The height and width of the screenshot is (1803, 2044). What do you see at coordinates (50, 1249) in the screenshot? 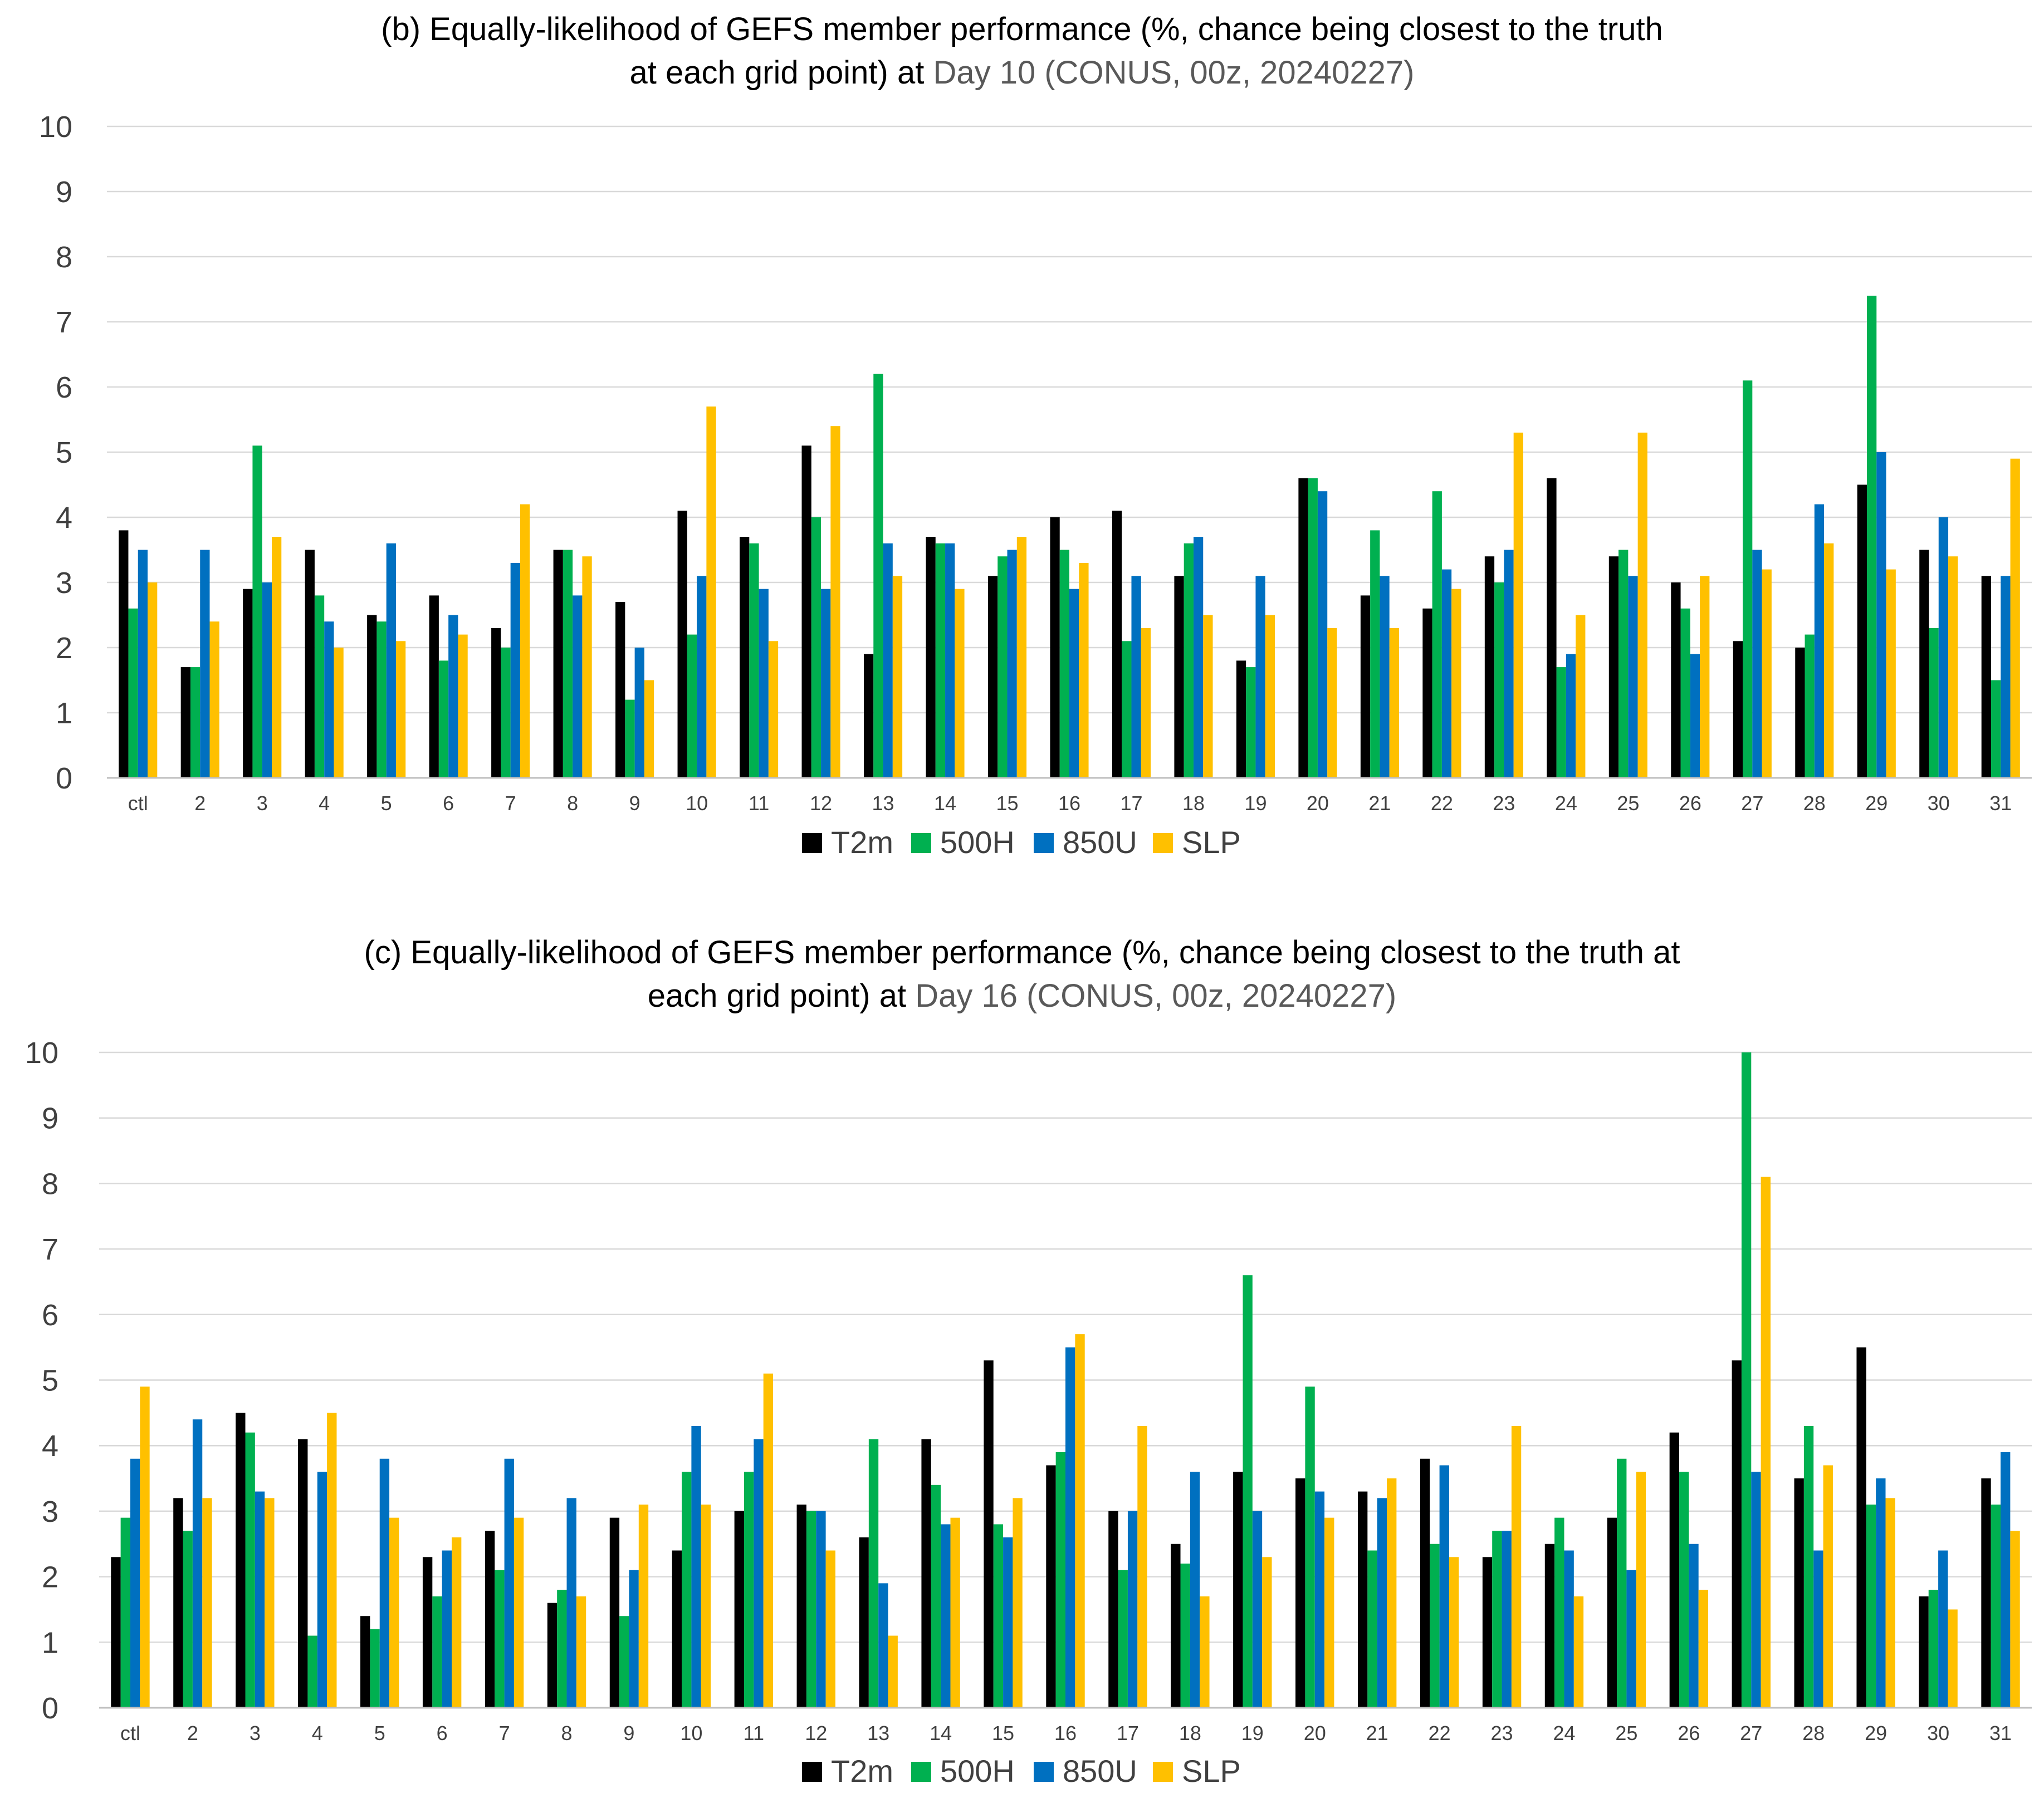
I see `y-tick-label: 7` at bounding box center [50, 1249].